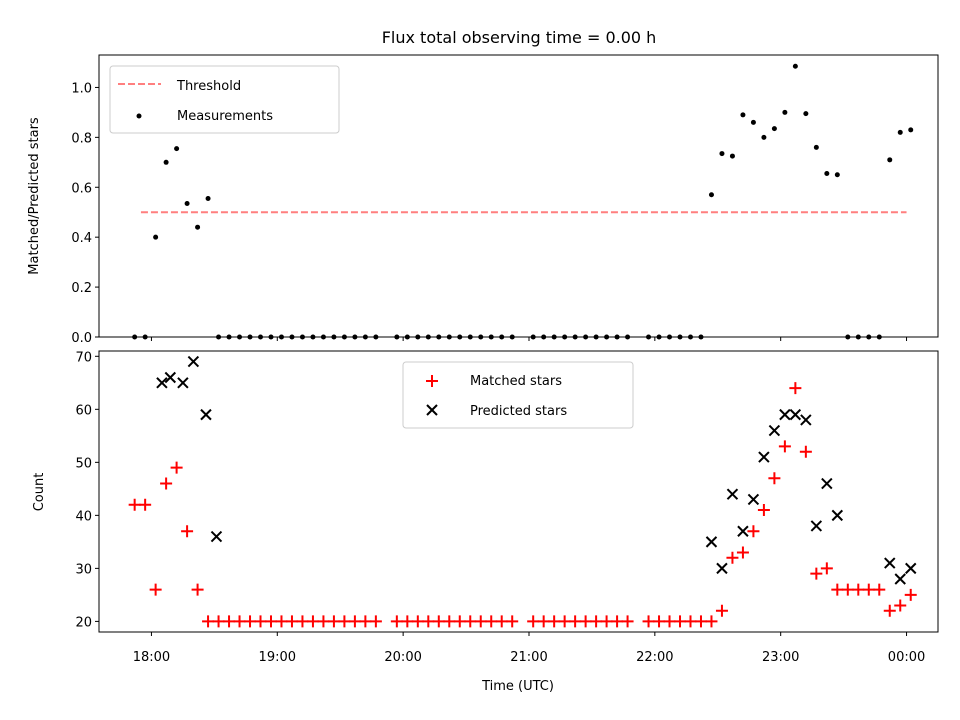 Image resolution: width=960 pixels, height=720 pixels. I want to click on ratio-legend-box, so click(224, 99).